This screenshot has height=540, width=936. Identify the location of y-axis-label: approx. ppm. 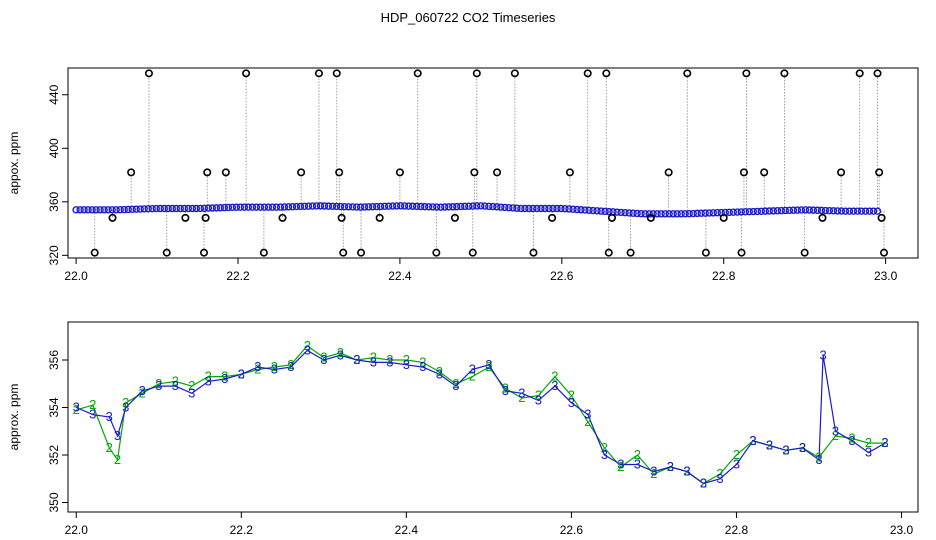
(14, 417).